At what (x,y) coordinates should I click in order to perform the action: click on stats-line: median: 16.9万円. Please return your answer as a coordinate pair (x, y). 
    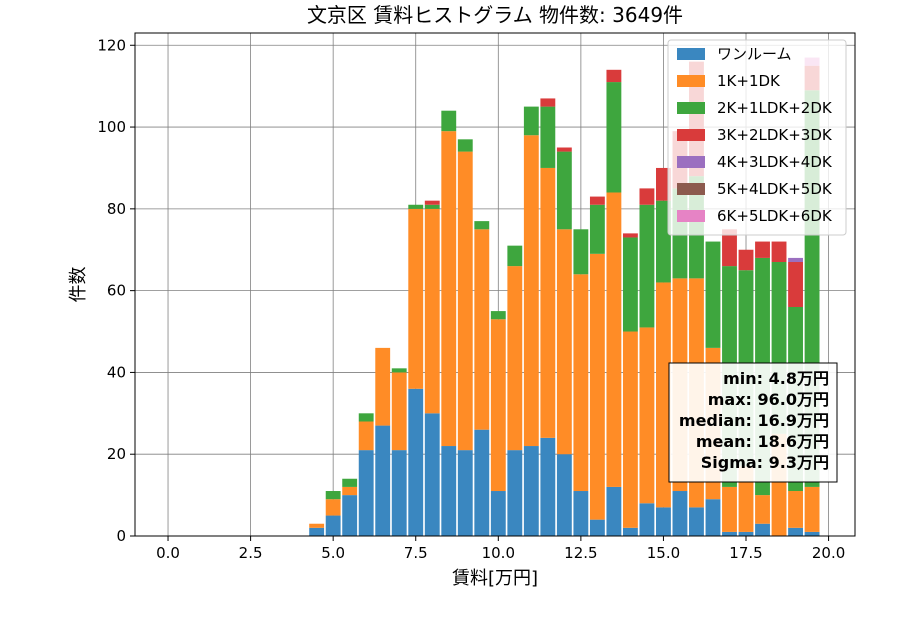
    Looking at the image, I should click on (754, 420).